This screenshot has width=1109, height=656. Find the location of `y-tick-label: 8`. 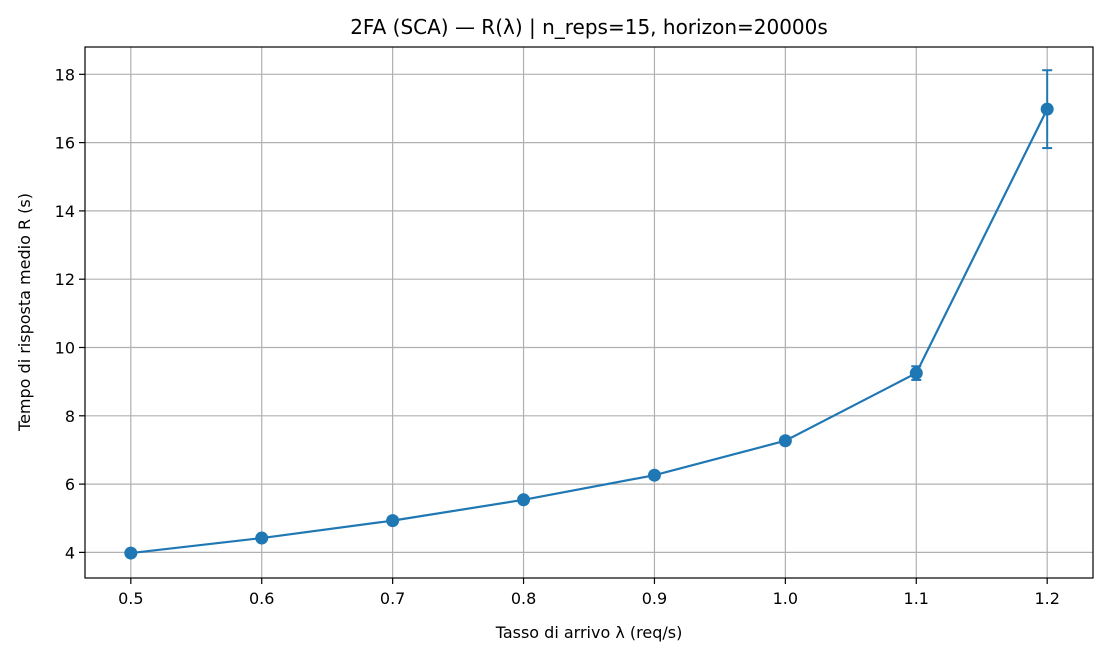

y-tick-label: 8 is located at coordinates (70, 416).